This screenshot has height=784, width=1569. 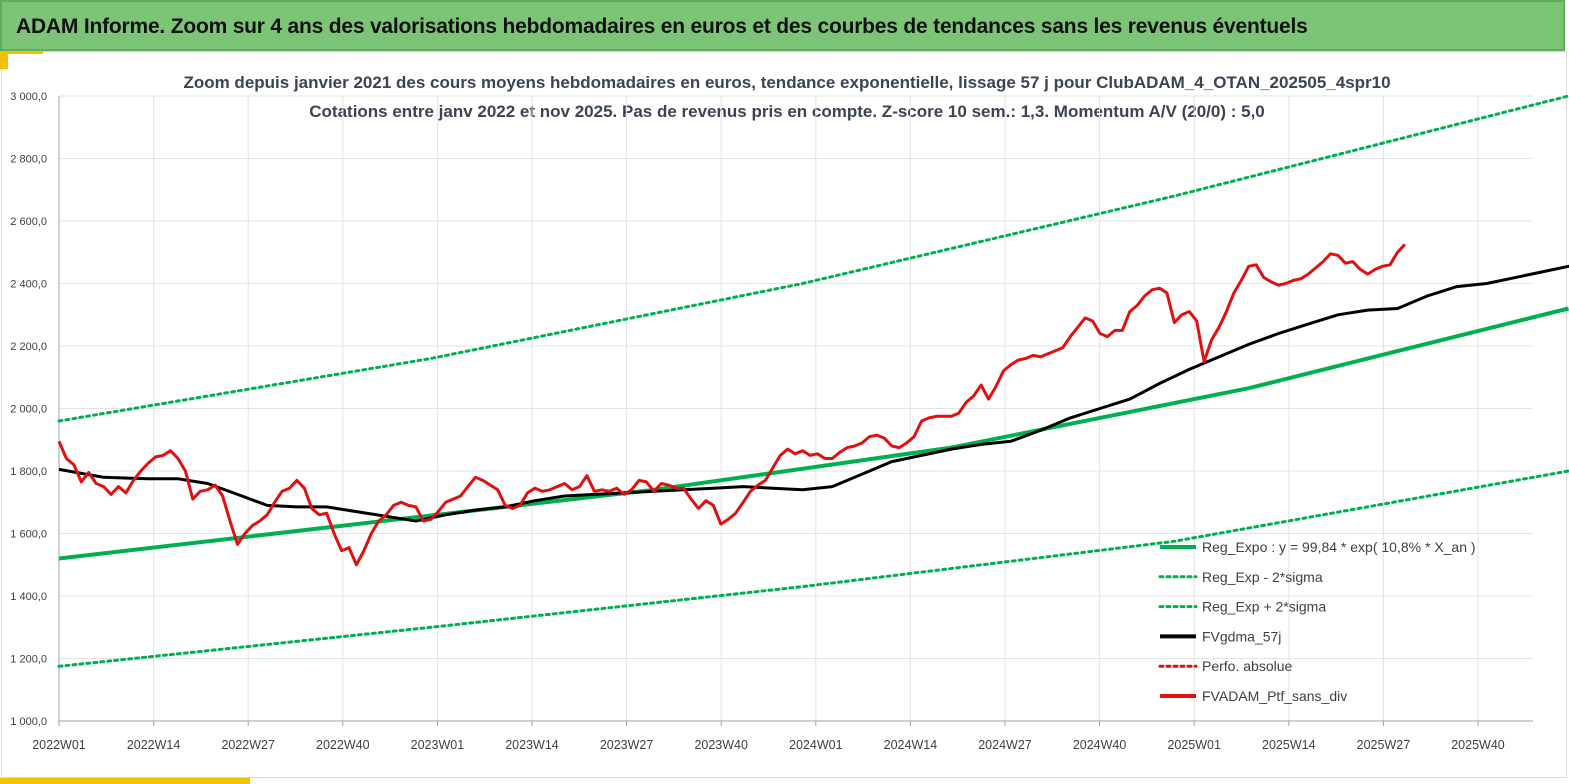 I want to click on y-tick-label: 3 000,0, so click(x=28, y=97).